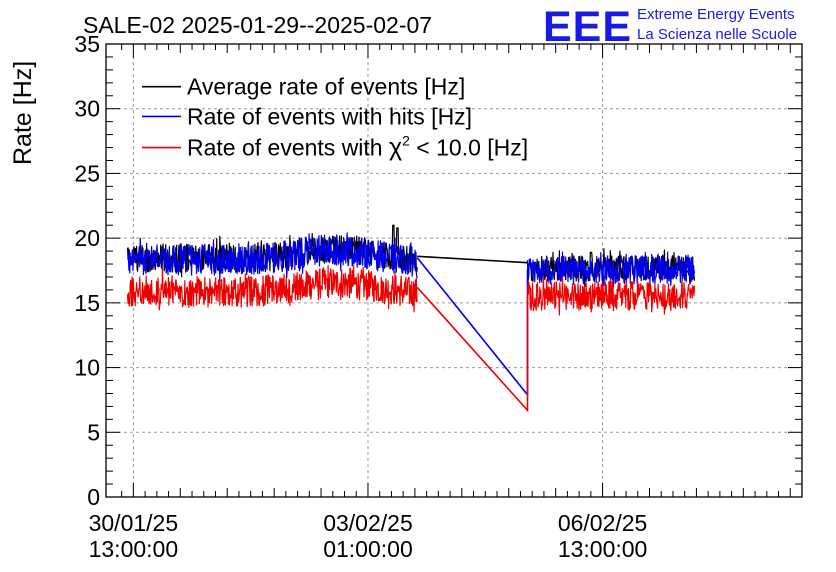  Describe the element at coordinates (472, 259) in the screenshot. I see `series-1-gap-line` at that location.